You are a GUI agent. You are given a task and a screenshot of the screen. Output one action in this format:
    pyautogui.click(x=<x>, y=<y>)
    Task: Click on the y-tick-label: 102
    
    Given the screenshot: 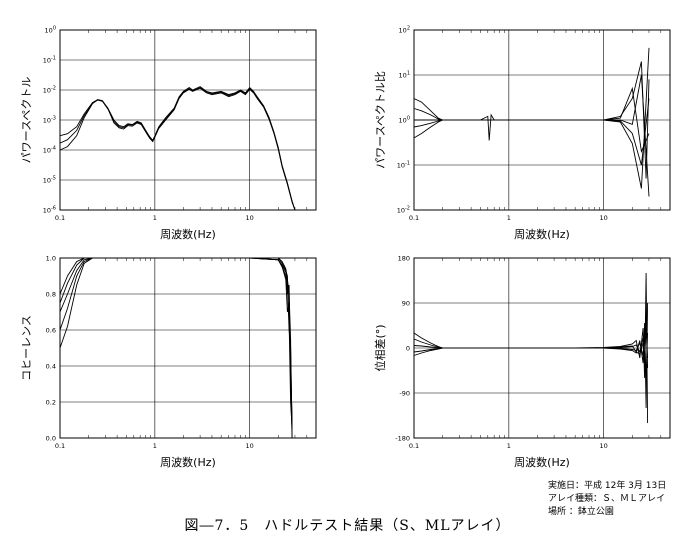 What is the action you would take?
    pyautogui.click(x=404, y=30)
    